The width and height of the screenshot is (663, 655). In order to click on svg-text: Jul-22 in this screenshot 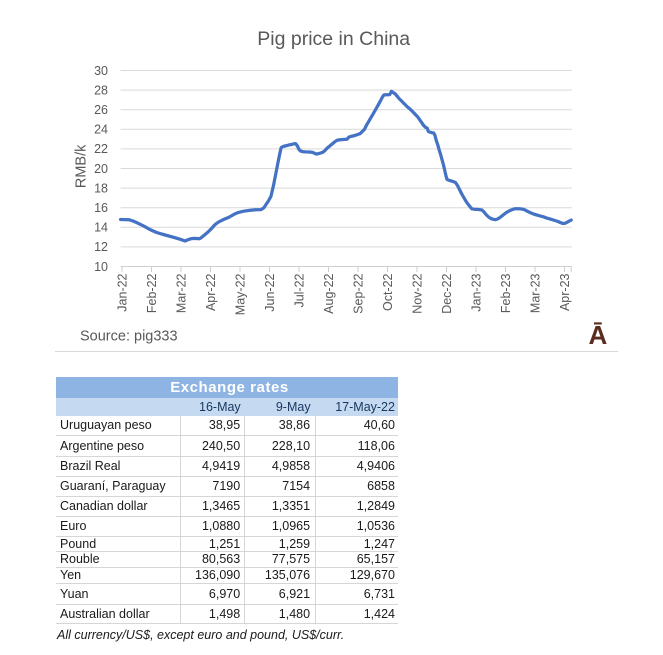, I will do `click(299, 290)`.